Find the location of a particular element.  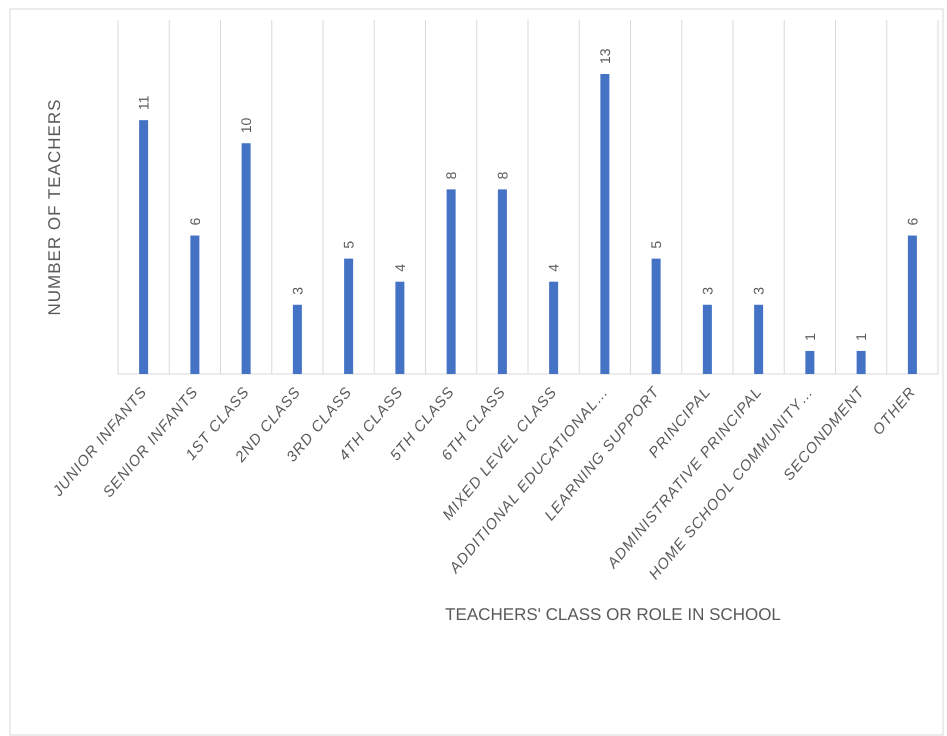

data-label: 10 is located at coordinates (246, 125).